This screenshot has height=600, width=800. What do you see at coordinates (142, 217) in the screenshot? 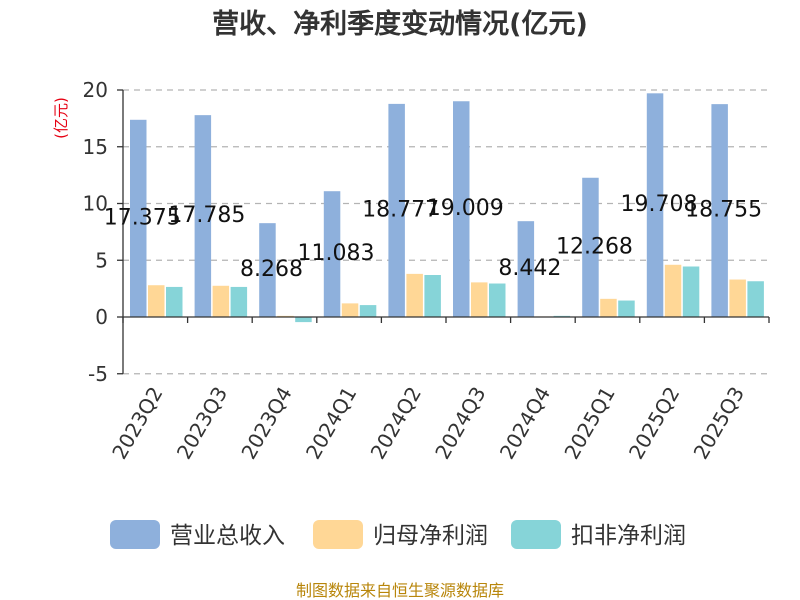
I see `data-label: 17.375` at bounding box center [142, 217].